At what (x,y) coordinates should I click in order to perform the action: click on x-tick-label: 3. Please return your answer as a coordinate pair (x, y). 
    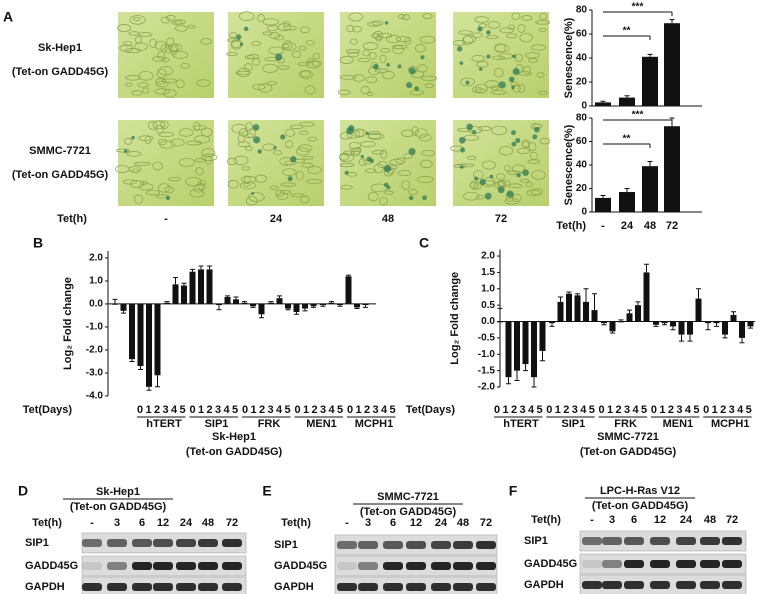
    Looking at the image, I should click on (627, 410).